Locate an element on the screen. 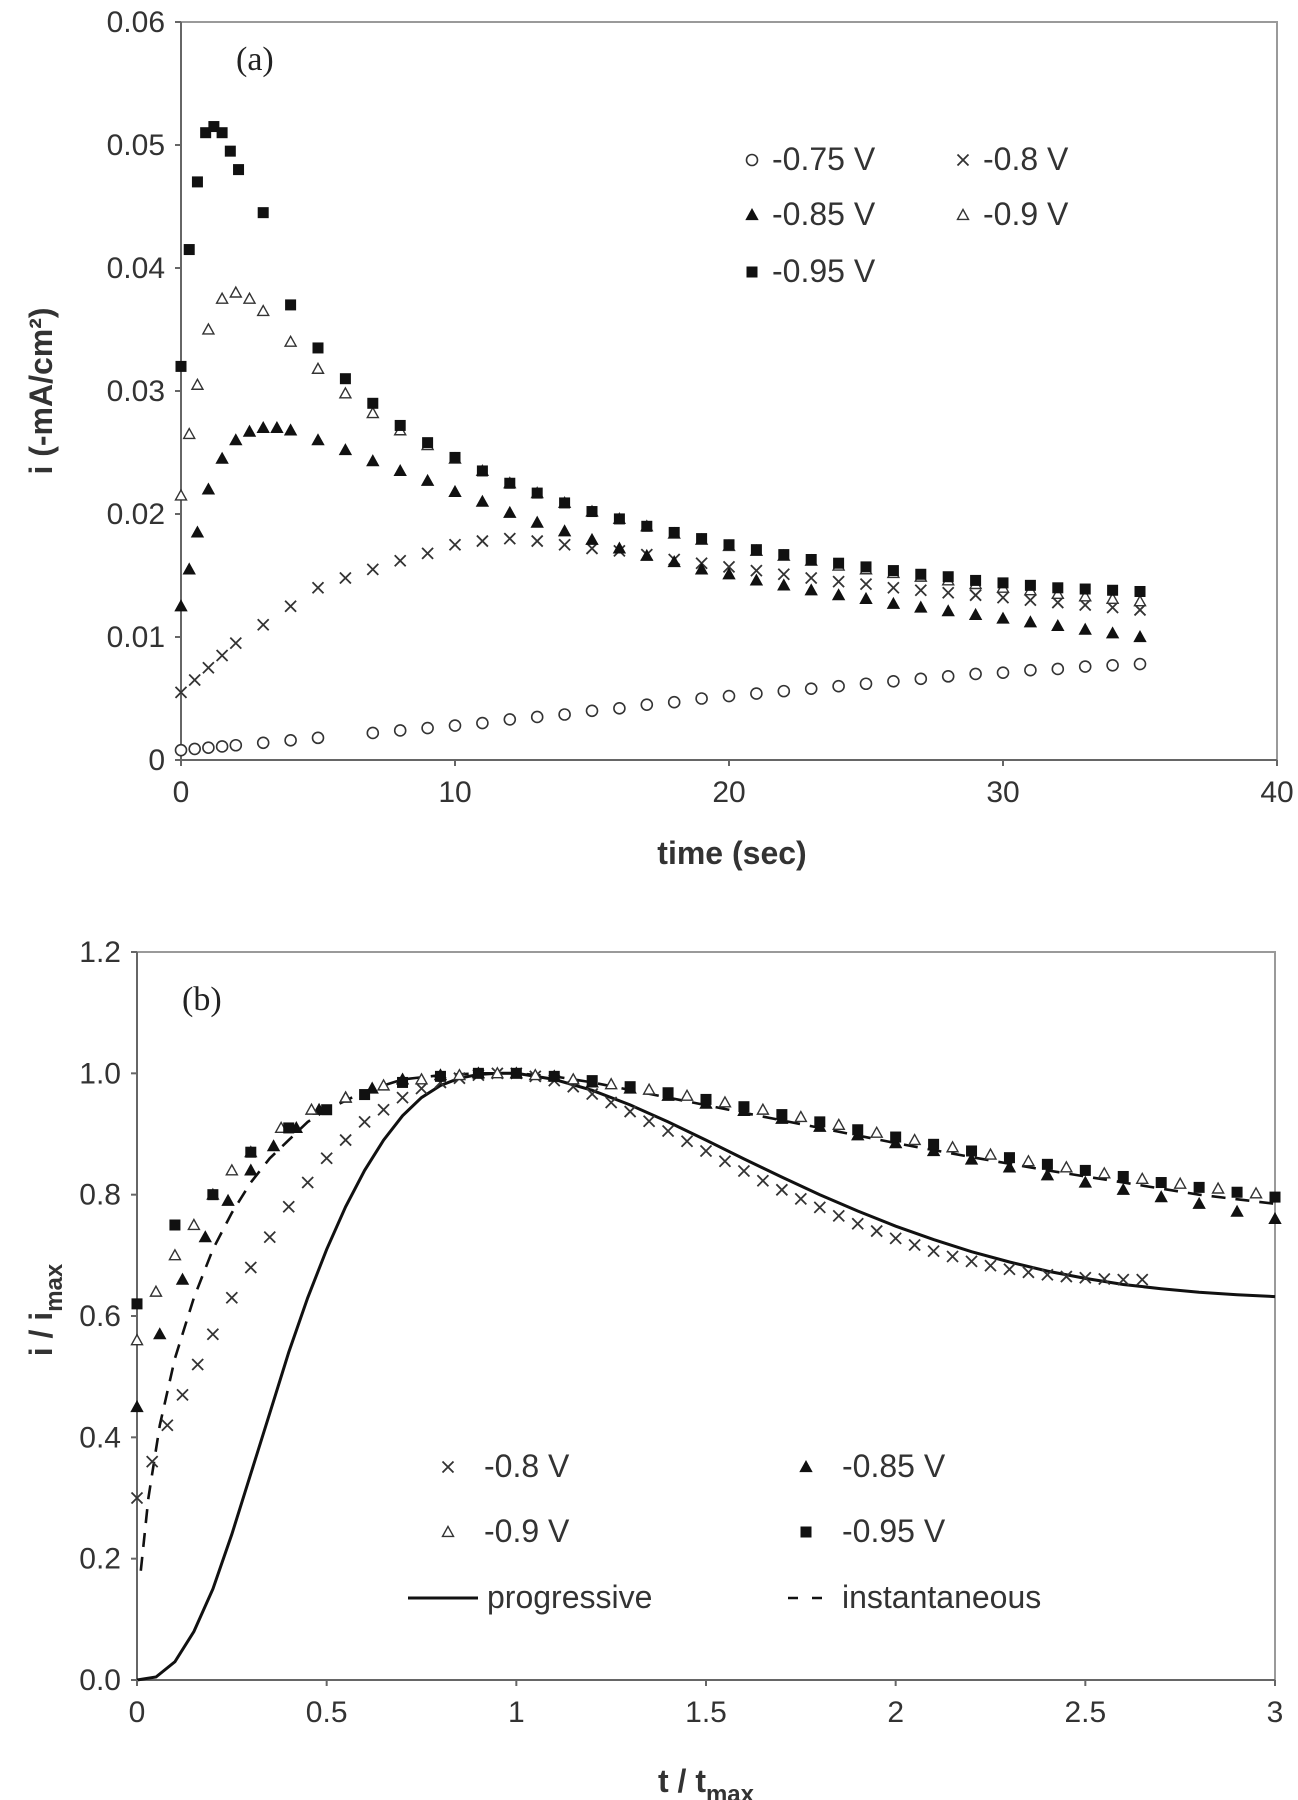  panel-a-x-tick-label: 20 is located at coordinates (728, 792).